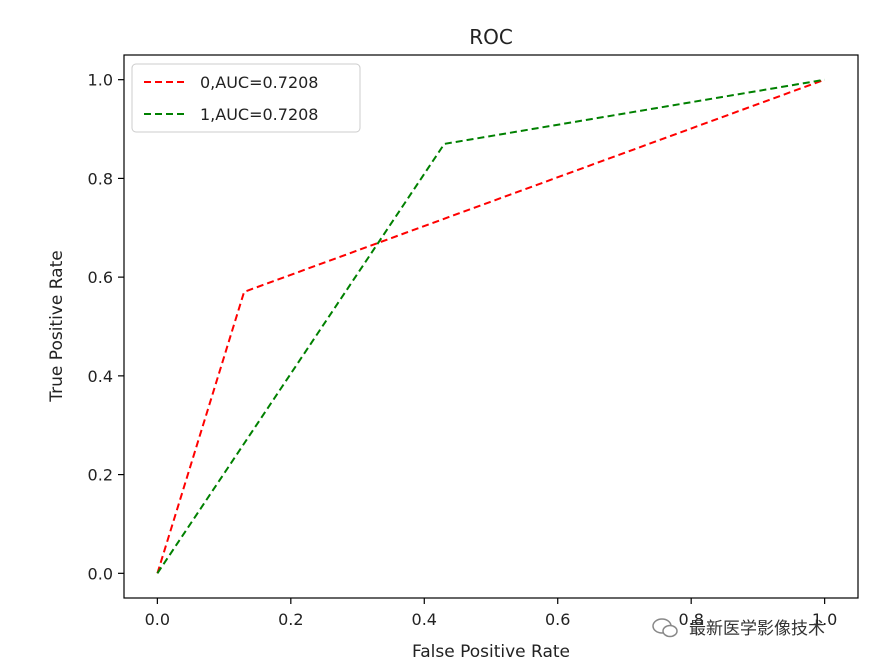 The image size is (872, 665). What do you see at coordinates (100, 376) in the screenshot?
I see `y-tick-label: 0.4` at bounding box center [100, 376].